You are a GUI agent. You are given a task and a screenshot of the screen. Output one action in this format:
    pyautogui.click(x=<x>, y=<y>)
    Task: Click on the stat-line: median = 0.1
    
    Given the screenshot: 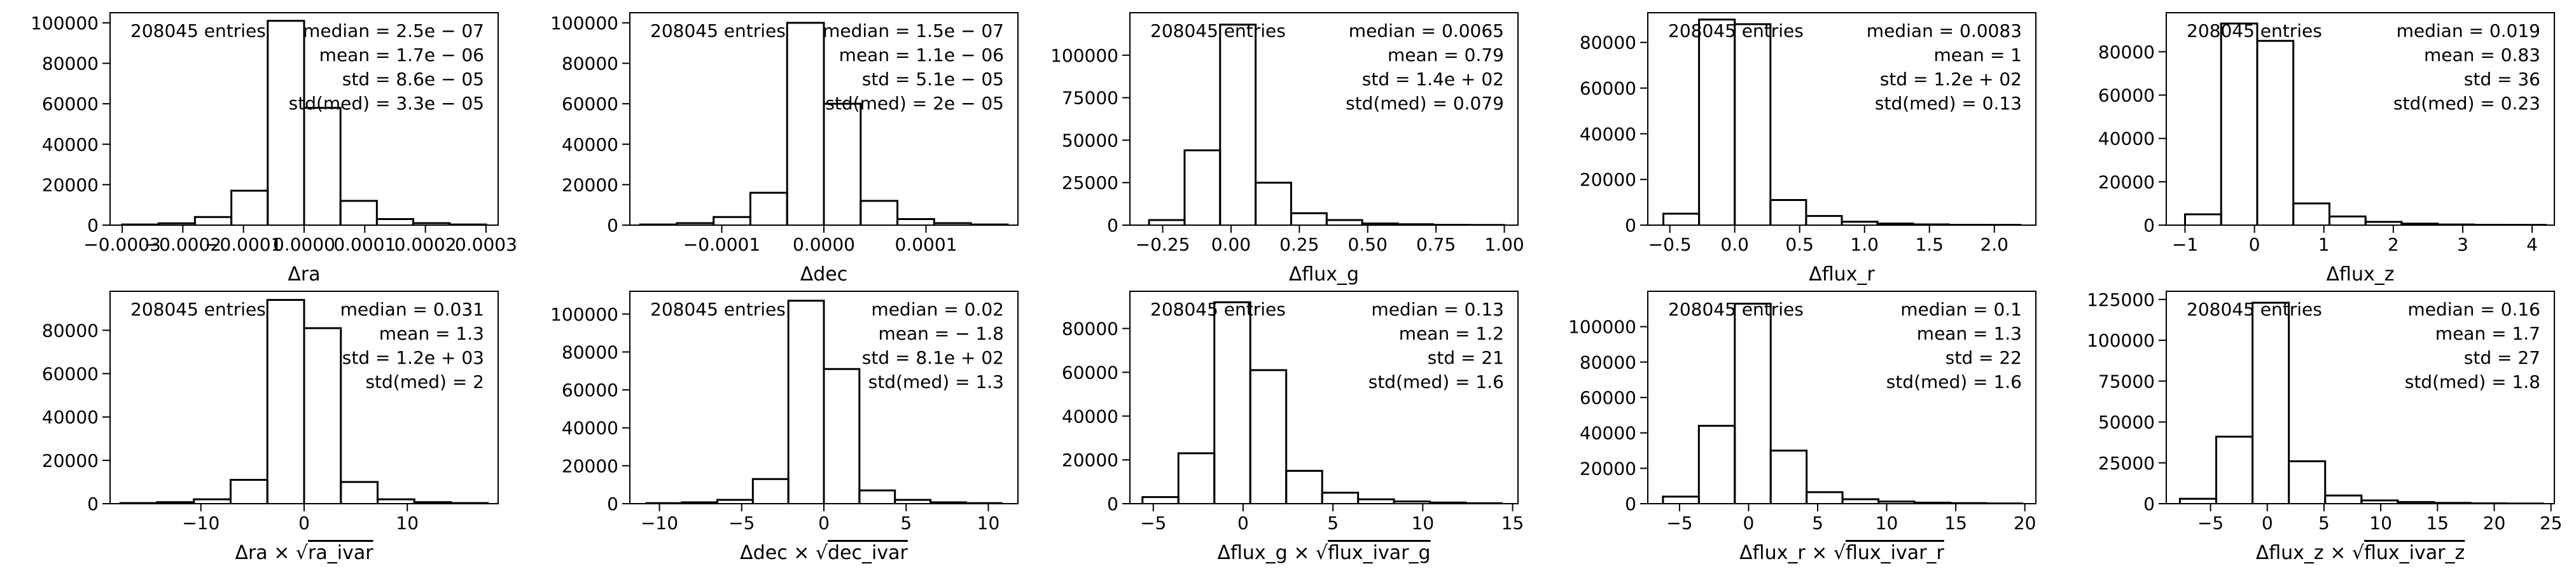 What is the action you would take?
    pyautogui.click(x=1961, y=309)
    